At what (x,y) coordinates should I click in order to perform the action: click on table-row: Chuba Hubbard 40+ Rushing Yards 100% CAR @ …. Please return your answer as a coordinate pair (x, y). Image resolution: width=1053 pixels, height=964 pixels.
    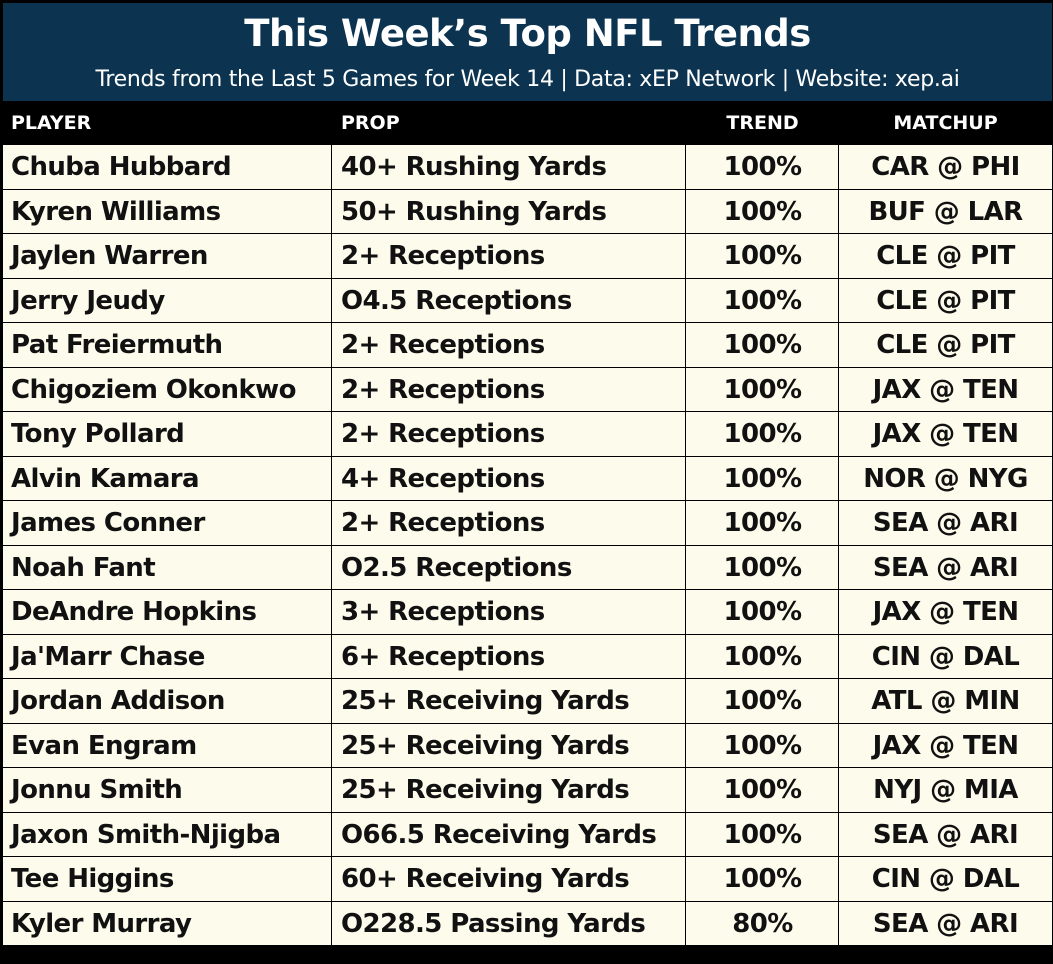
    Looking at the image, I should click on (527, 167).